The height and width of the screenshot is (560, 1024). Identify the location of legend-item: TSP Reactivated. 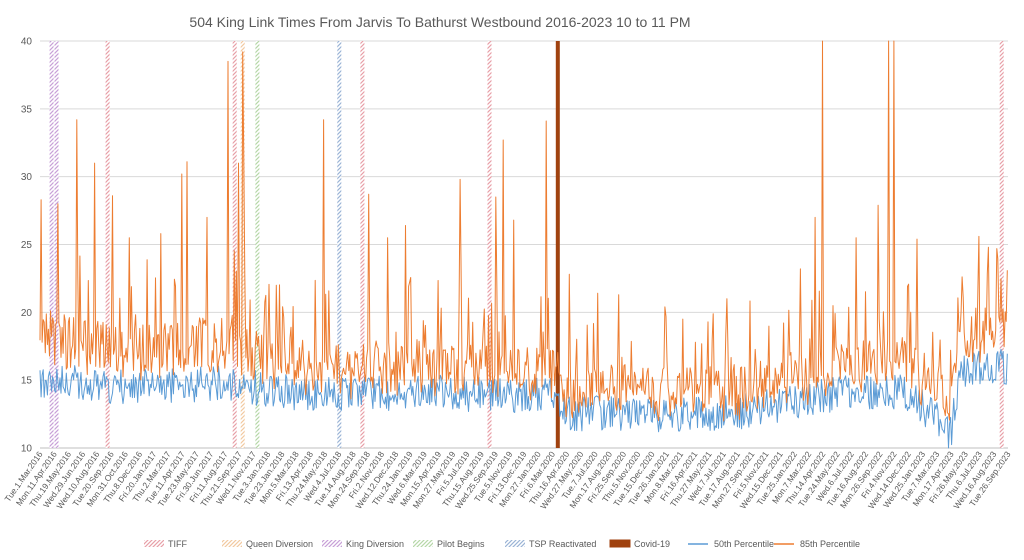
(550, 544).